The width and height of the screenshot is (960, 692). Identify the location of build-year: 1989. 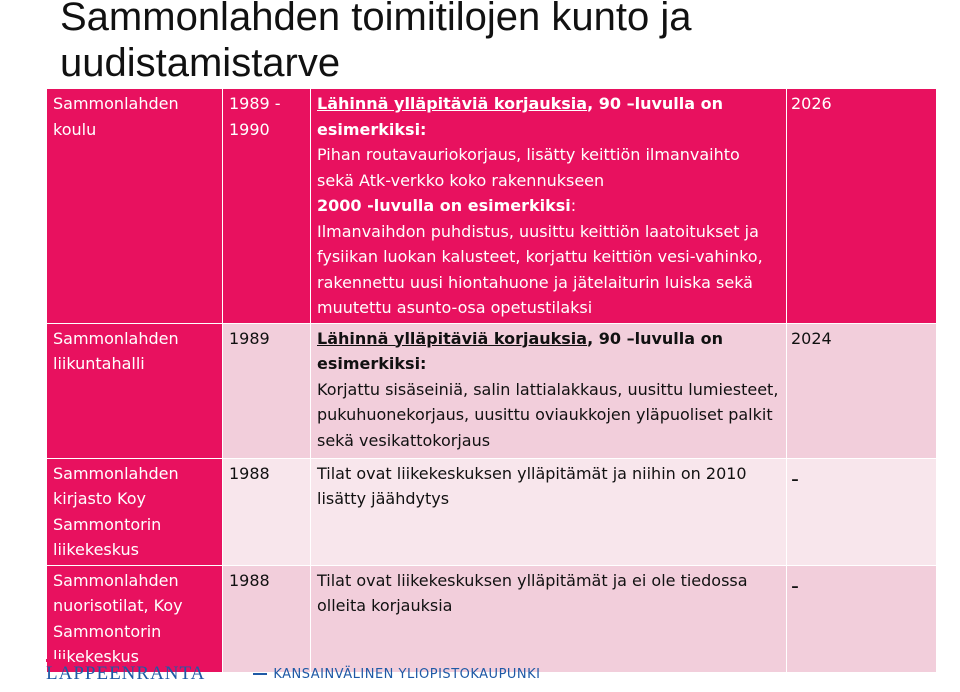
(266, 390).